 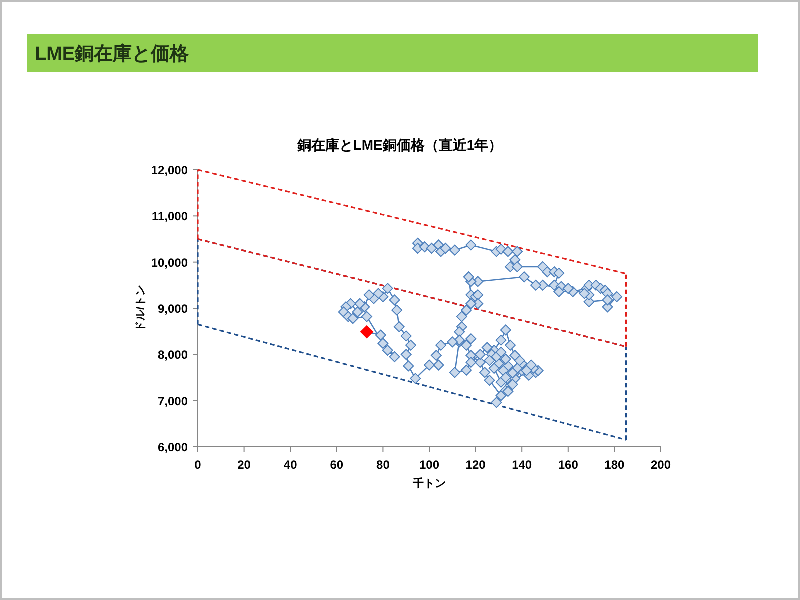 What do you see at coordinates (244, 465) in the screenshot?
I see `x-tick-label: 20` at bounding box center [244, 465].